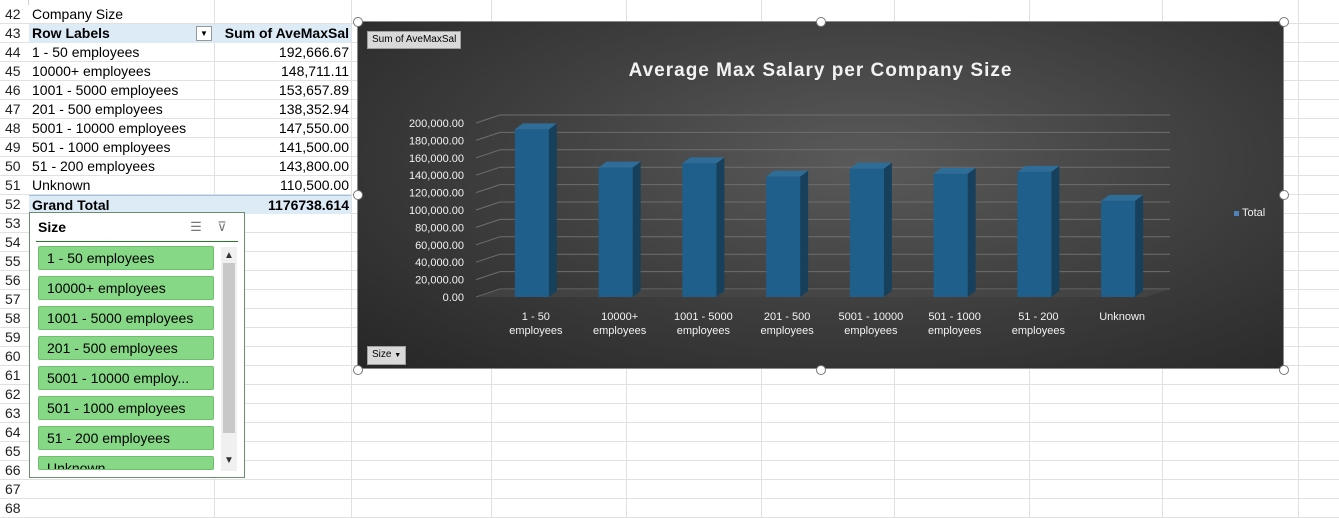  I want to click on row-header: 64, so click(14, 432).